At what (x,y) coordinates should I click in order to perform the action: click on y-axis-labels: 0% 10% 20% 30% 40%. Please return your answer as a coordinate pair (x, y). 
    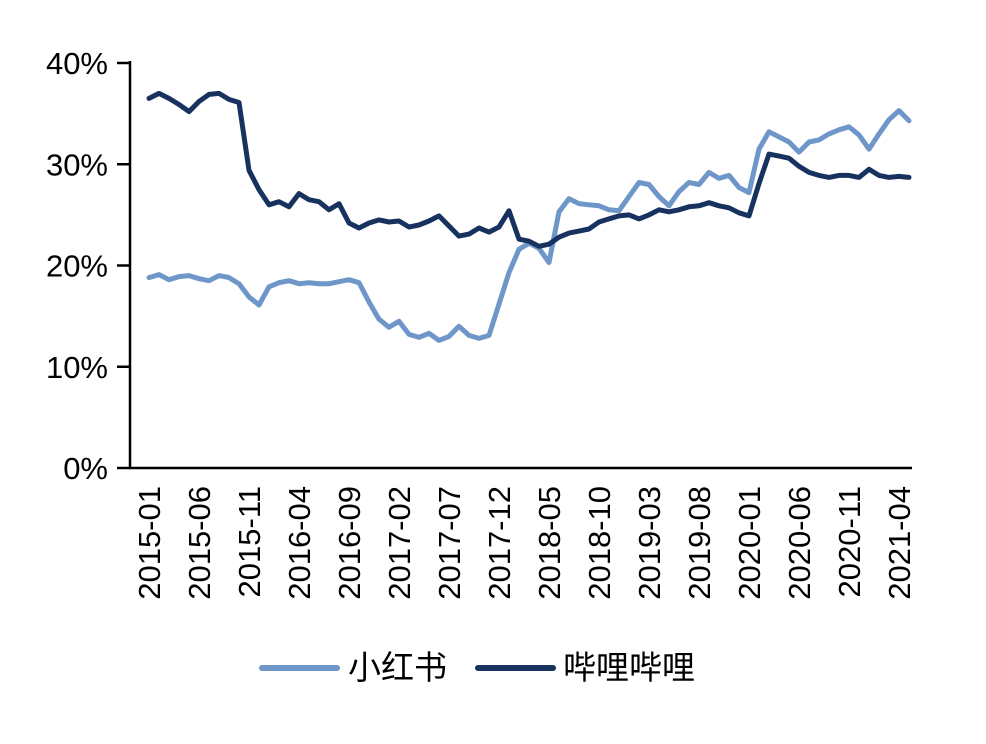
    Looking at the image, I should click on (77, 266).